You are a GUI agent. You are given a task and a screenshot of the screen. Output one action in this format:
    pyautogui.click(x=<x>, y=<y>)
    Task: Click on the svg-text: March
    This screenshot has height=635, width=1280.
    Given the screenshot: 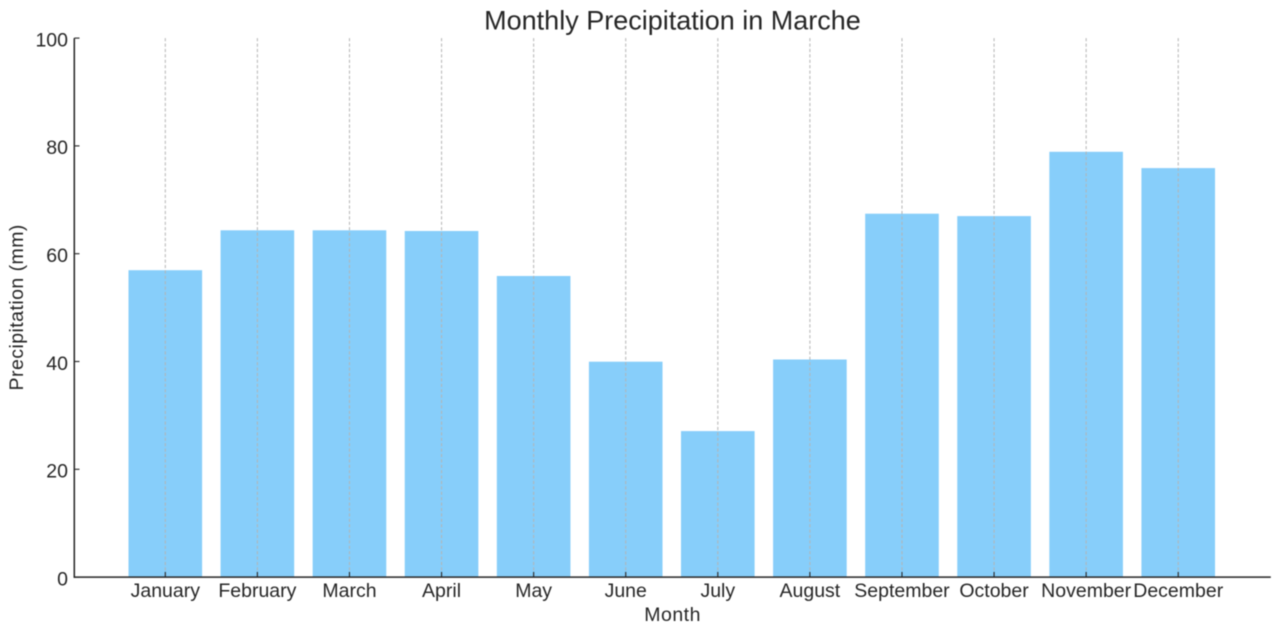 What is the action you would take?
    pyautogui.click(x=349, y=591)
    